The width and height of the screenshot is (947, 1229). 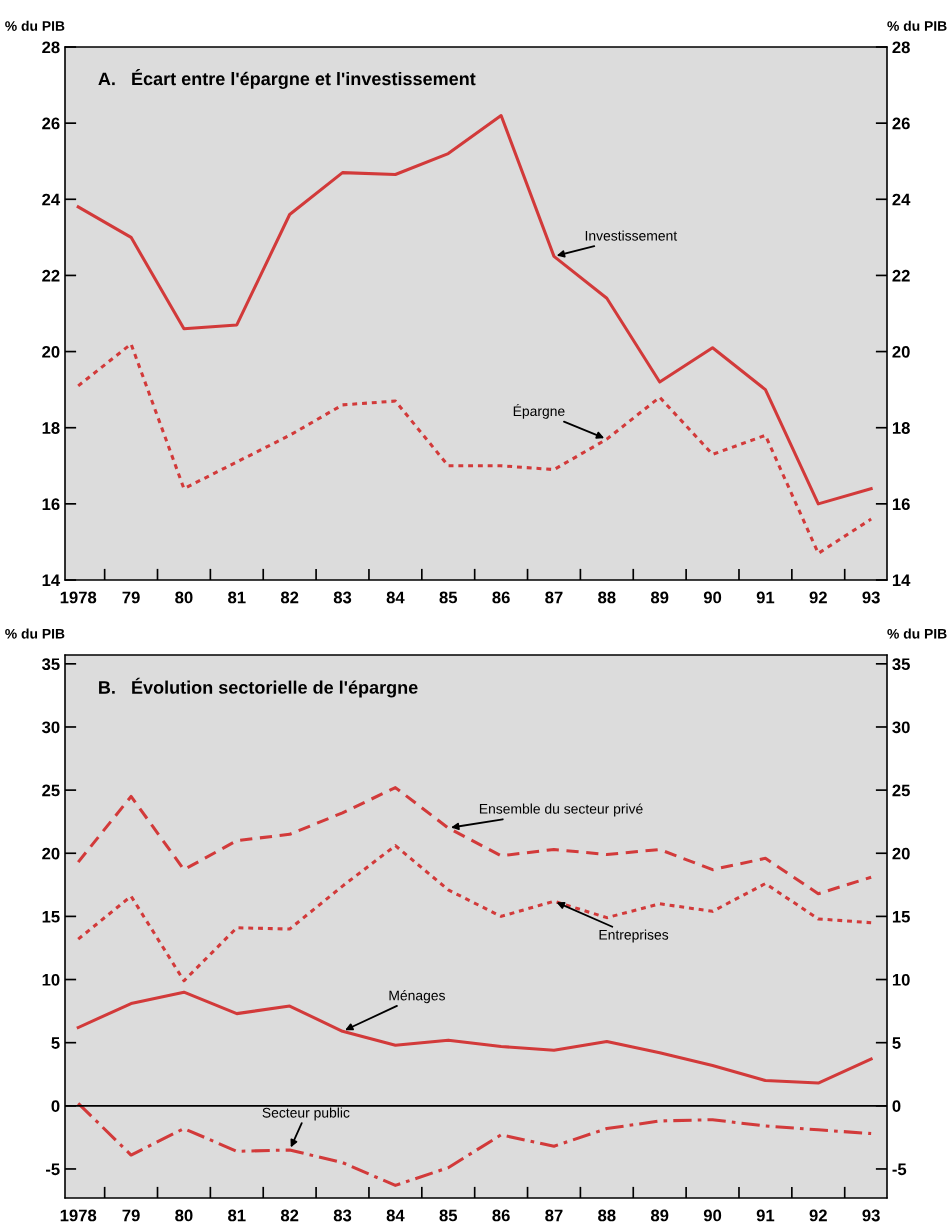 I want to click on y2-tick-label: 22, so click(x=901, y=275).